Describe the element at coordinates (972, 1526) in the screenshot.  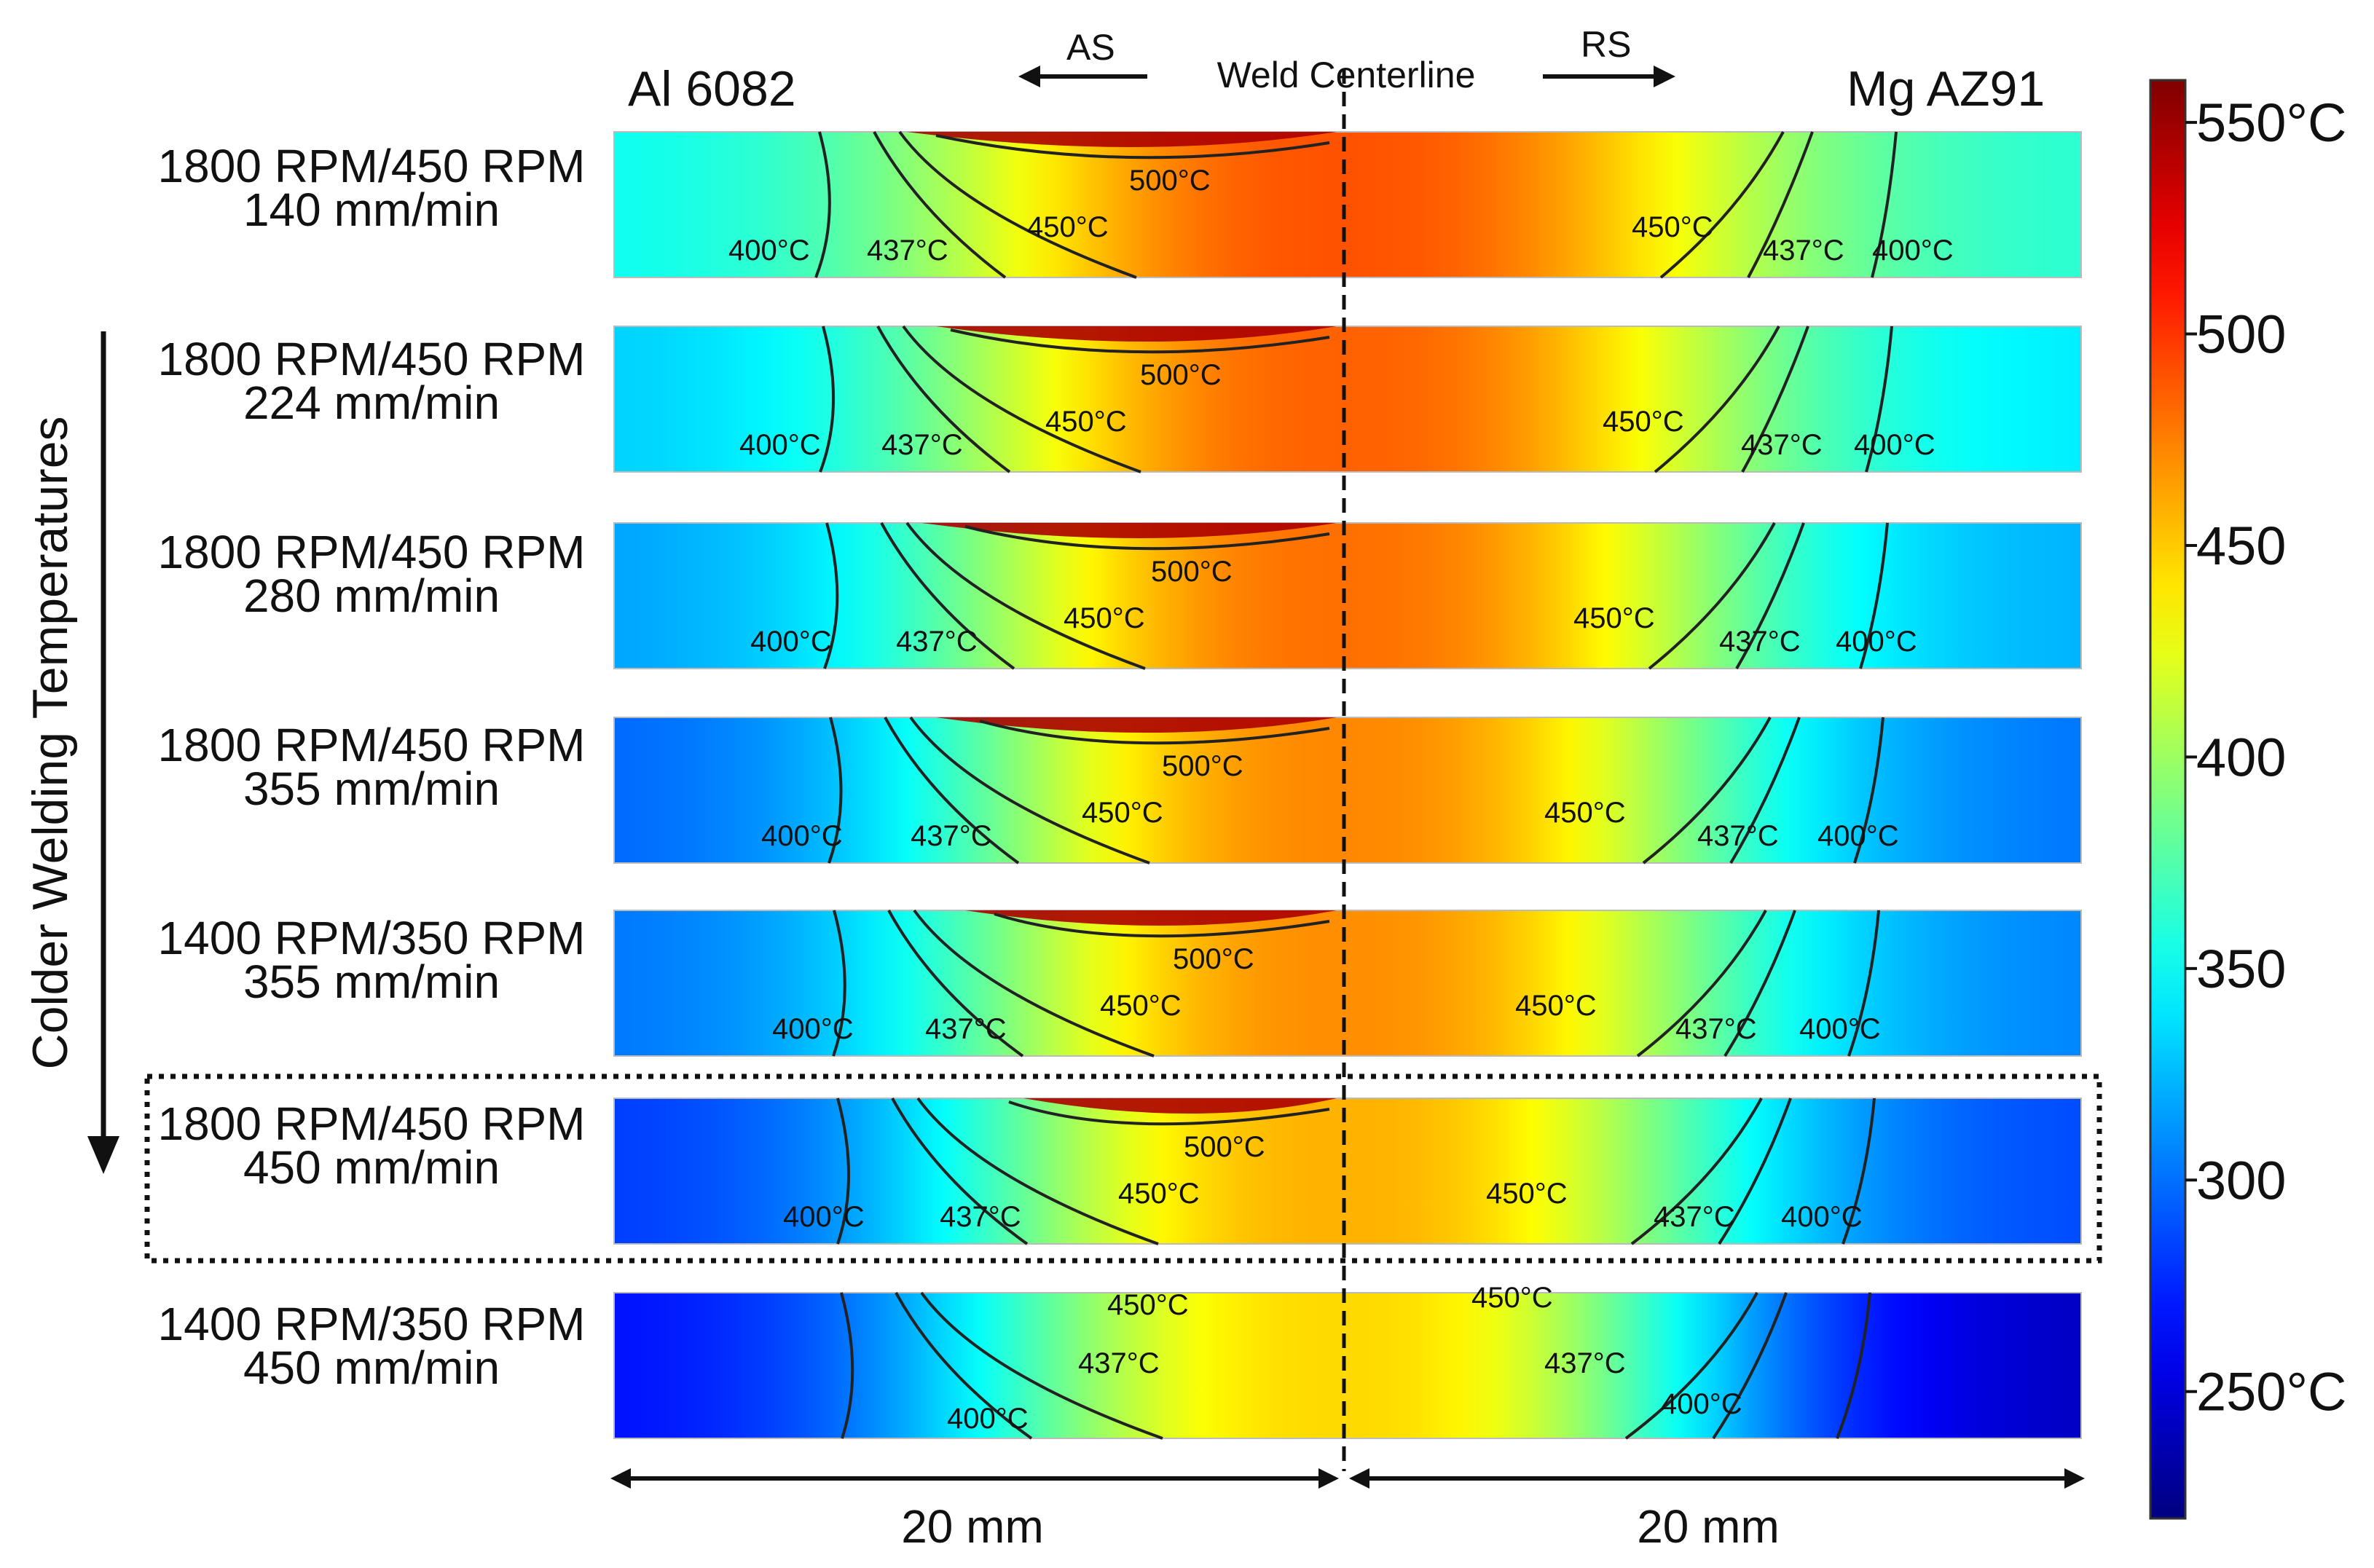
I see `scale-label-left: 20 mm` at that location.